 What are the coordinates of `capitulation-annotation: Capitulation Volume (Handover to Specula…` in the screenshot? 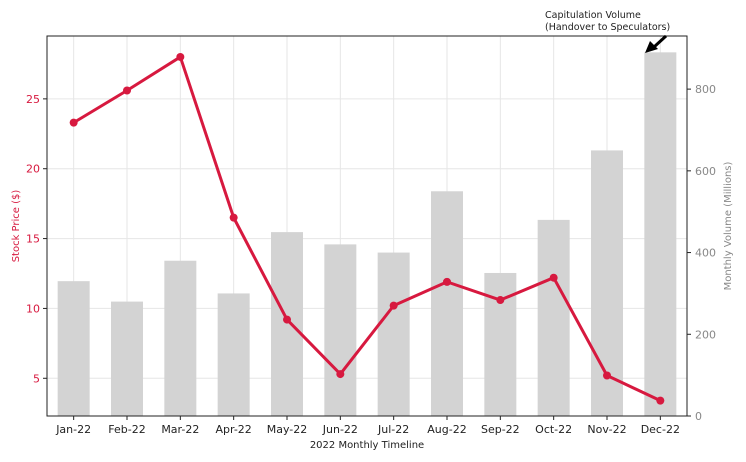 It's located at (607, 31).